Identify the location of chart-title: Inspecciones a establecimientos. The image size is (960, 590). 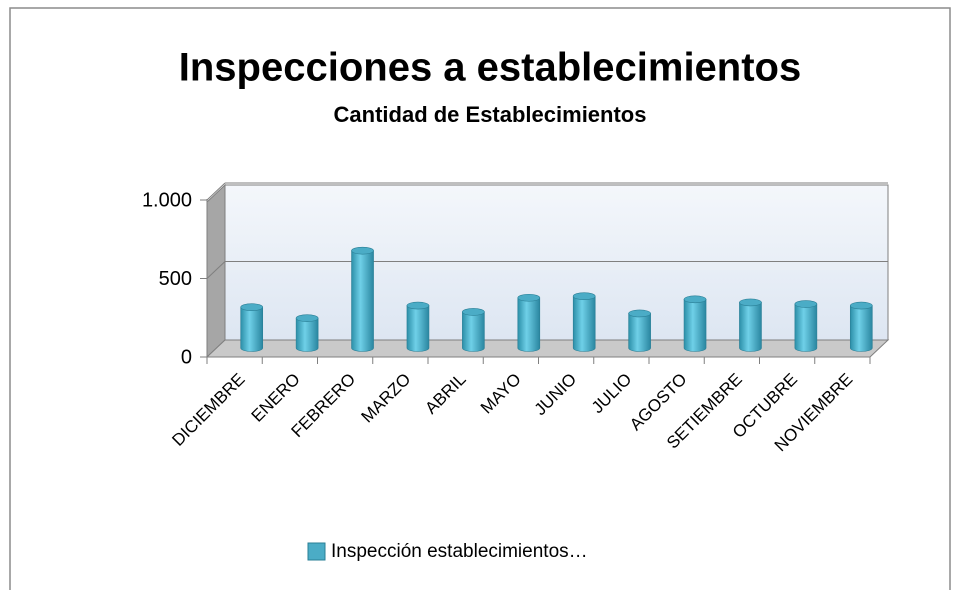
(490, 68).